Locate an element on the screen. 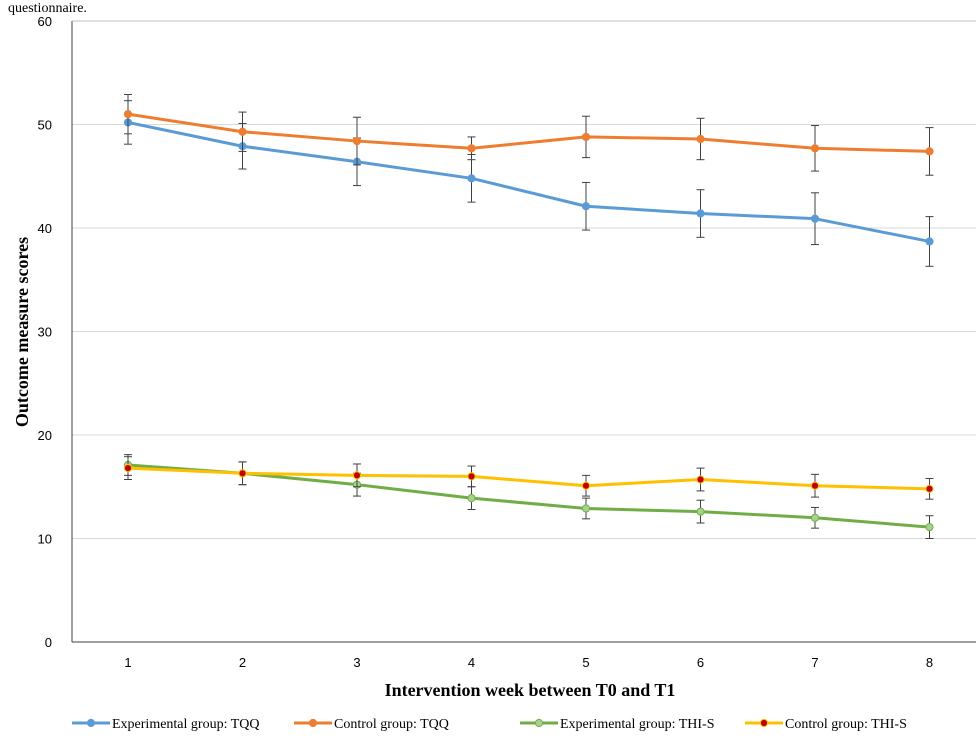  y-tick-label-60: 60 is located at coordinates (45, 21).